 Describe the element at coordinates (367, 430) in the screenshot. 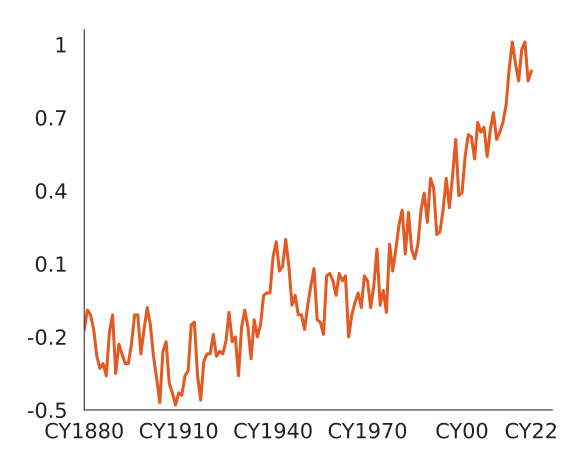

I see `x-tick-label: CY1970` at that location.